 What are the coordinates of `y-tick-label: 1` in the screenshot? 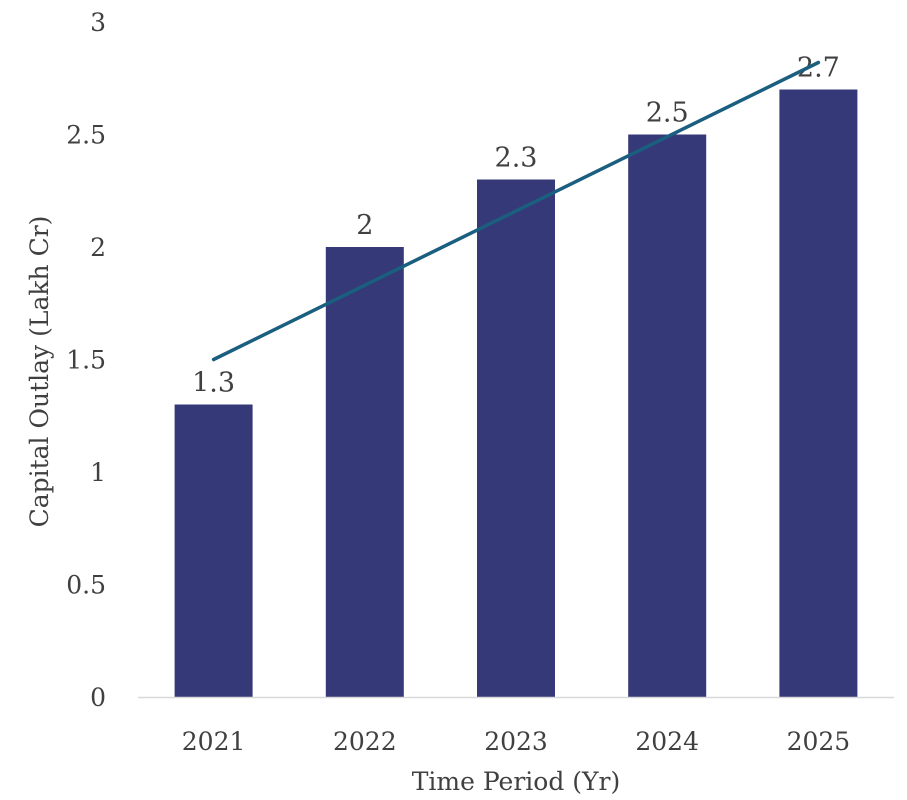 It's located at (98, 472).